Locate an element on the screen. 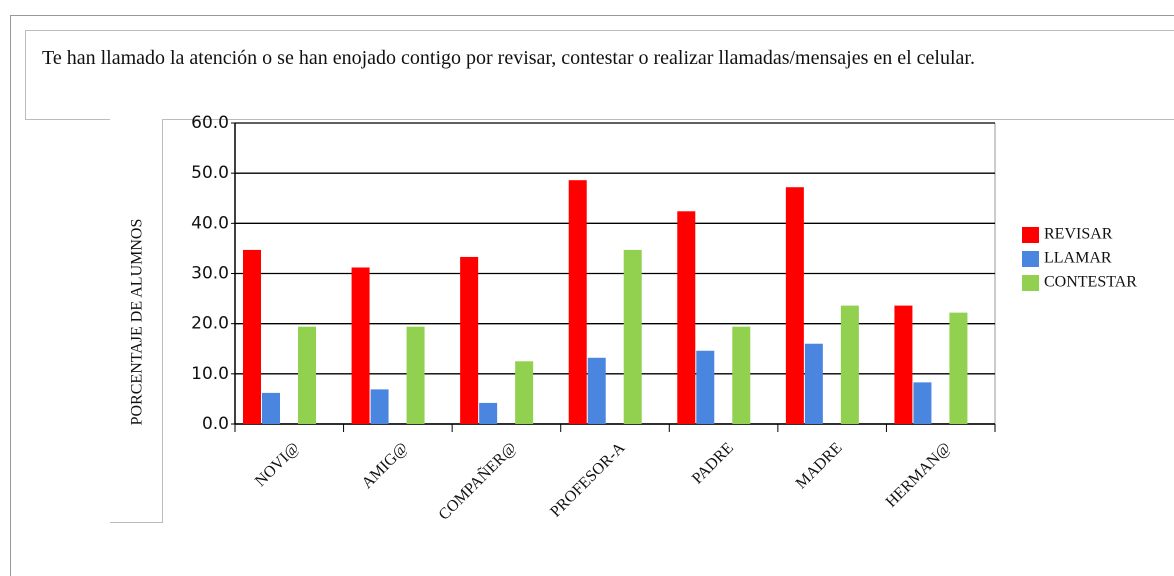  y-tick-label: 60.0 is located at coordinates (210, 123).